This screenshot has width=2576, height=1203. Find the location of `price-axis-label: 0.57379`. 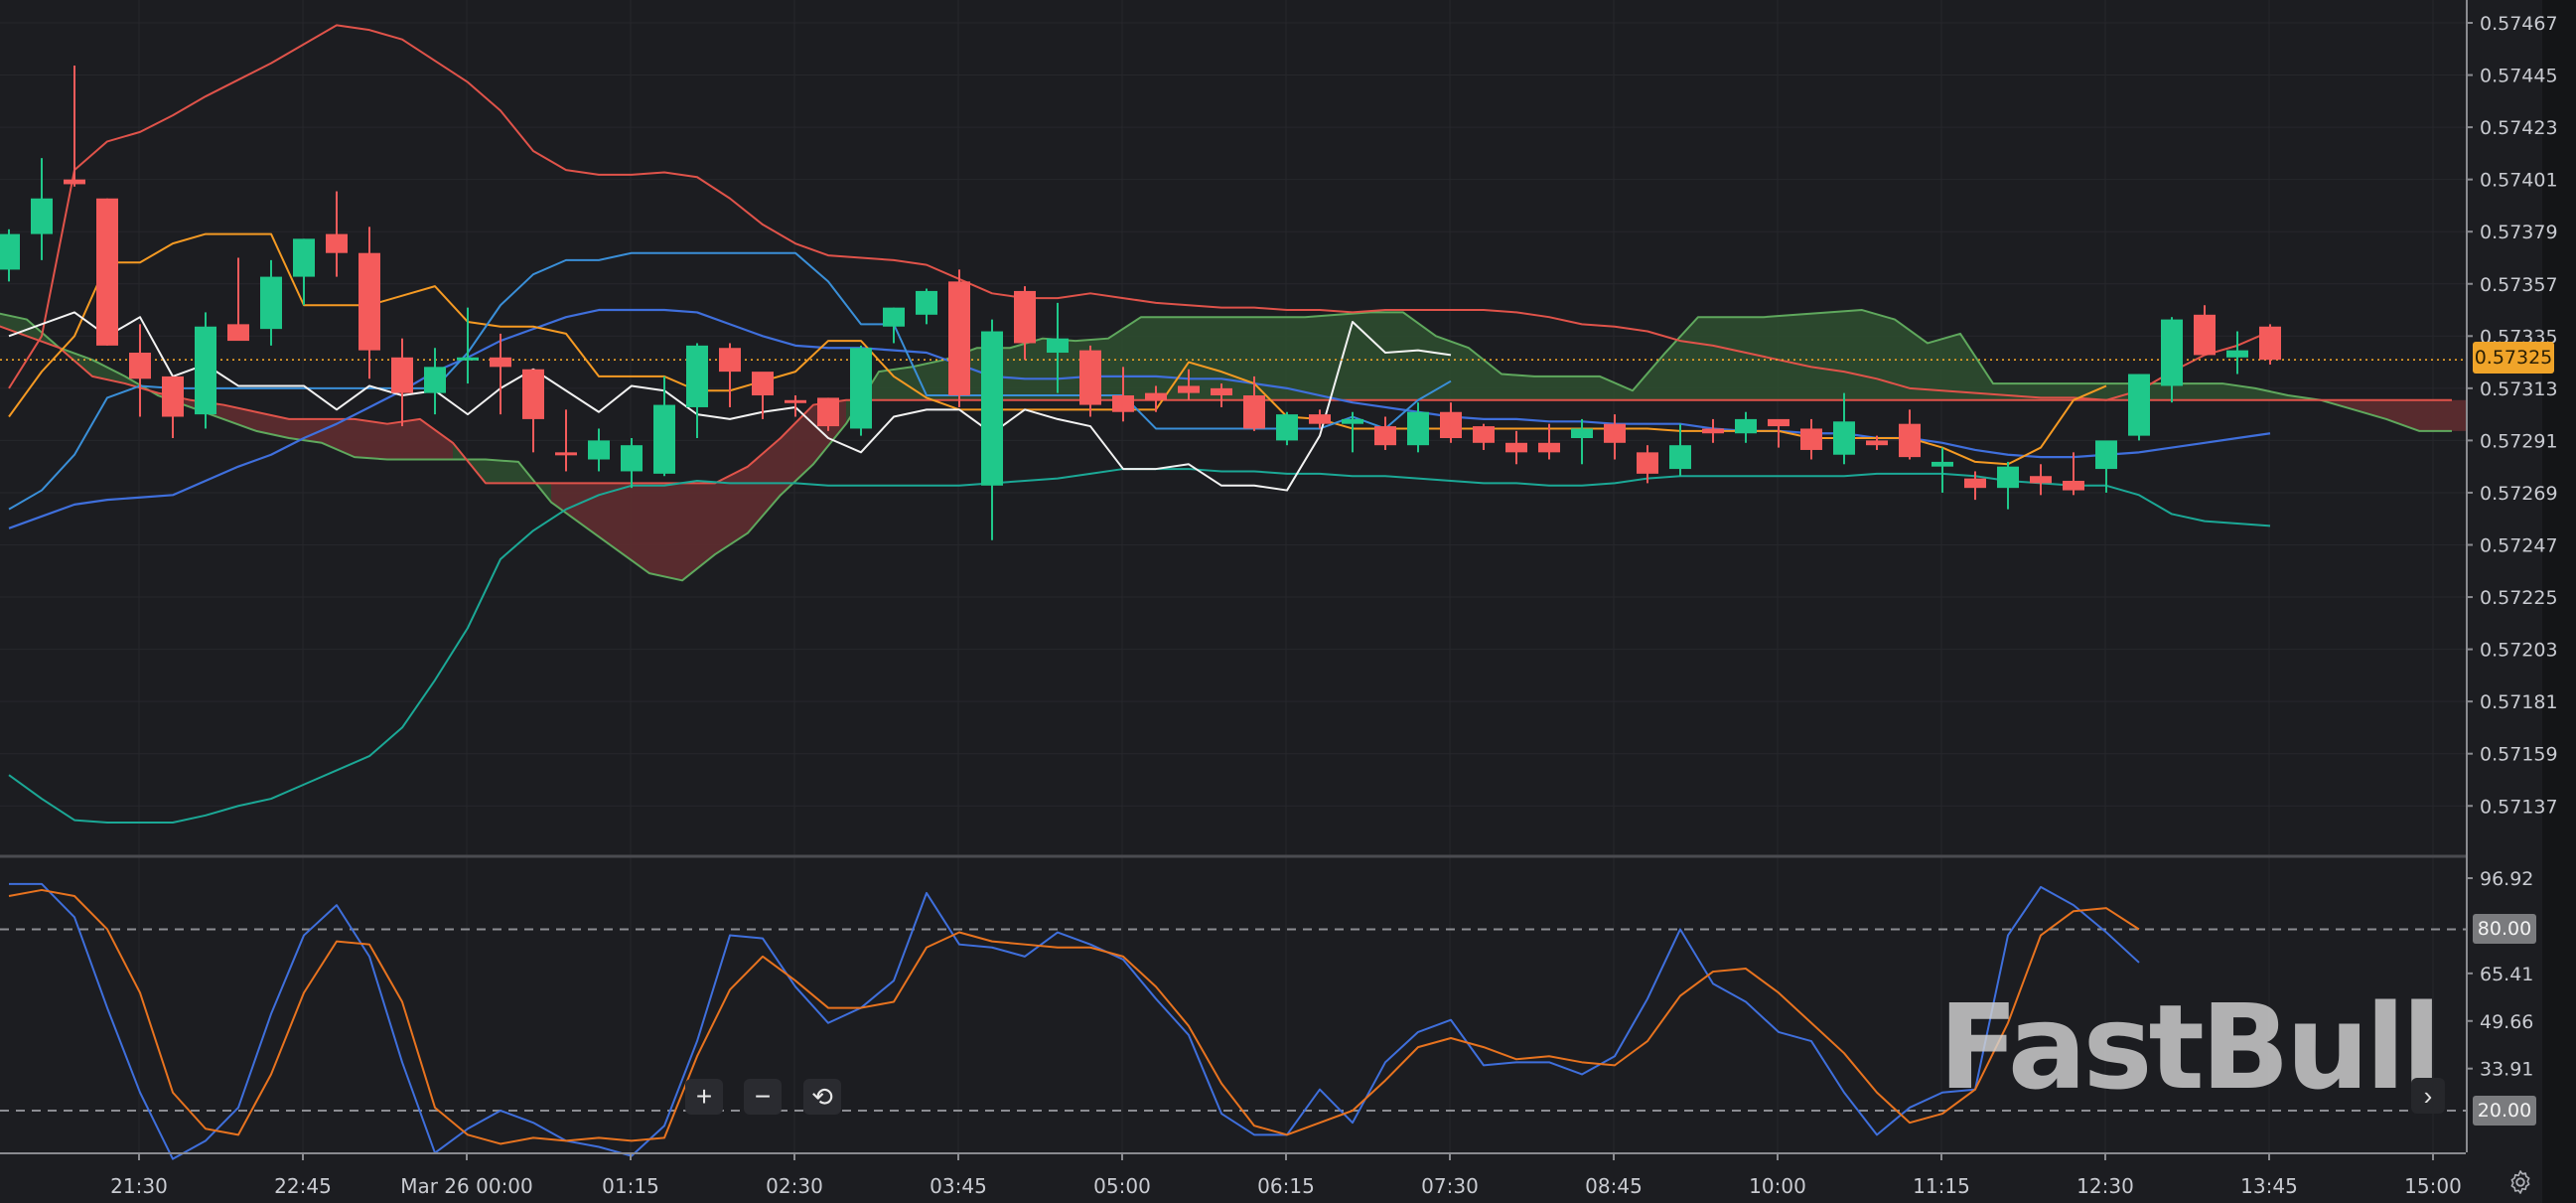

price-axis-label: 0.57379 is located at coordinates (2519, 232).